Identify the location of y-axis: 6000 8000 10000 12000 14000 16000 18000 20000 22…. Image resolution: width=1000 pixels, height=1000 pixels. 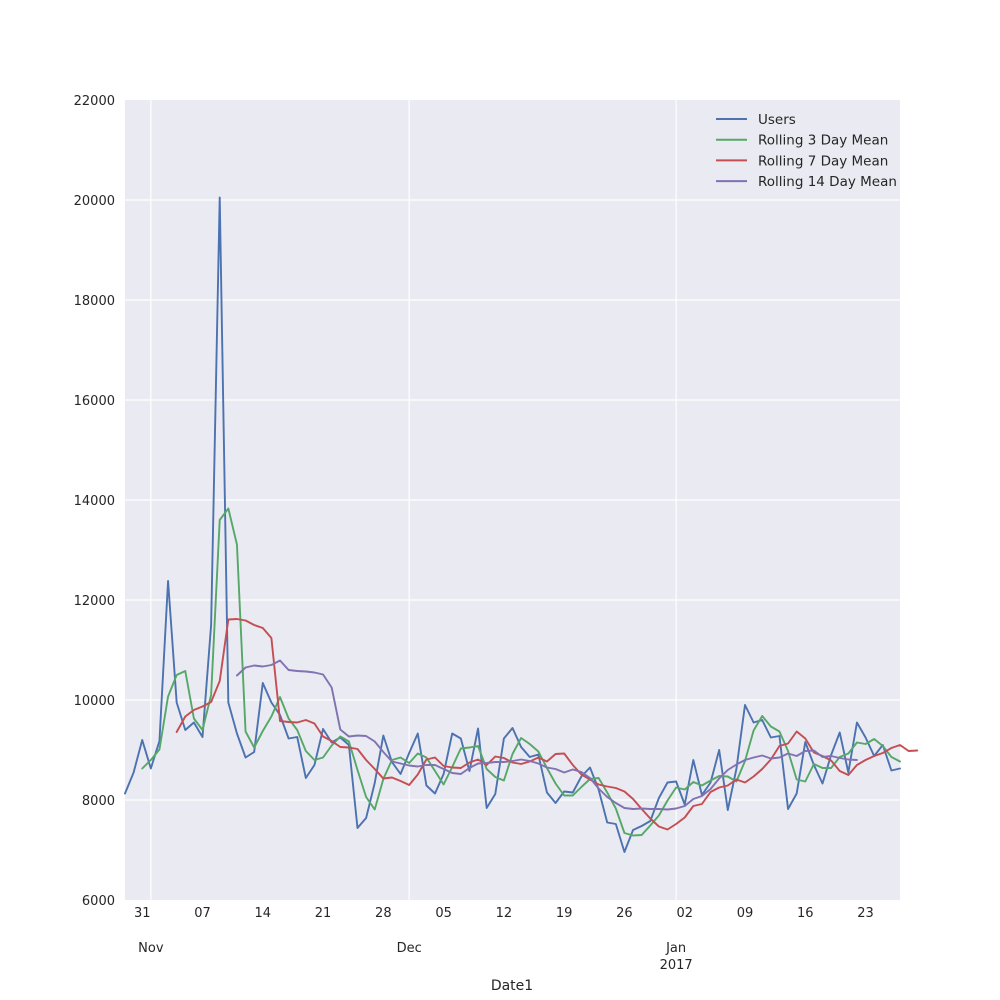
(94, 501).